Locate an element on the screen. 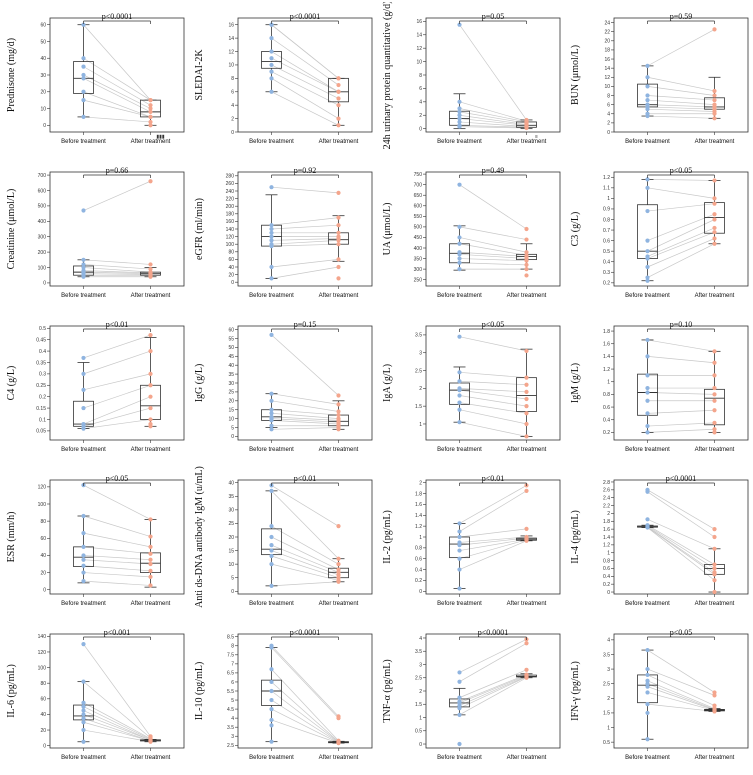 The image size is (753, 775). box is located at coordinates (647, 394).